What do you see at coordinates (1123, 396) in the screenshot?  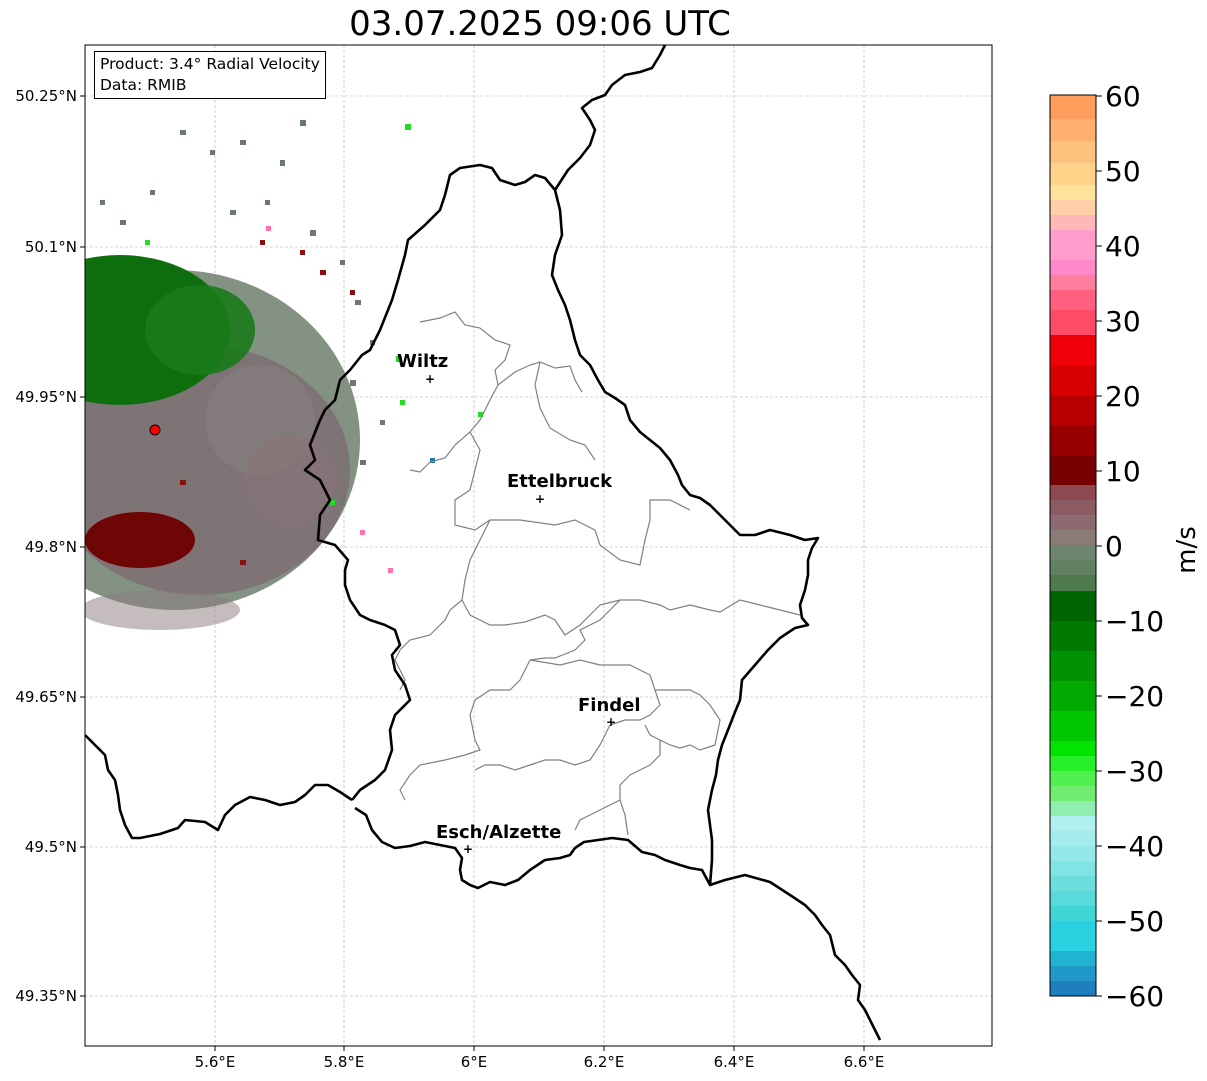 I see `svg-text: 20` at bounding box center [1123, 396].